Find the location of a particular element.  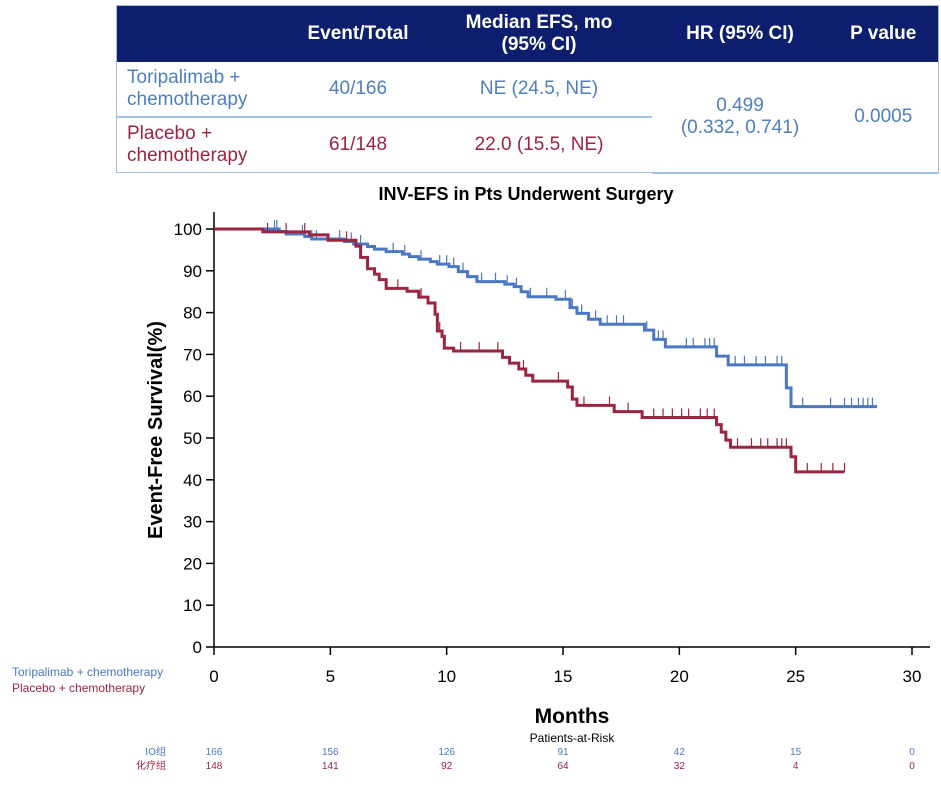

at-risk-value: 42 is located at coordinates (680, 752).